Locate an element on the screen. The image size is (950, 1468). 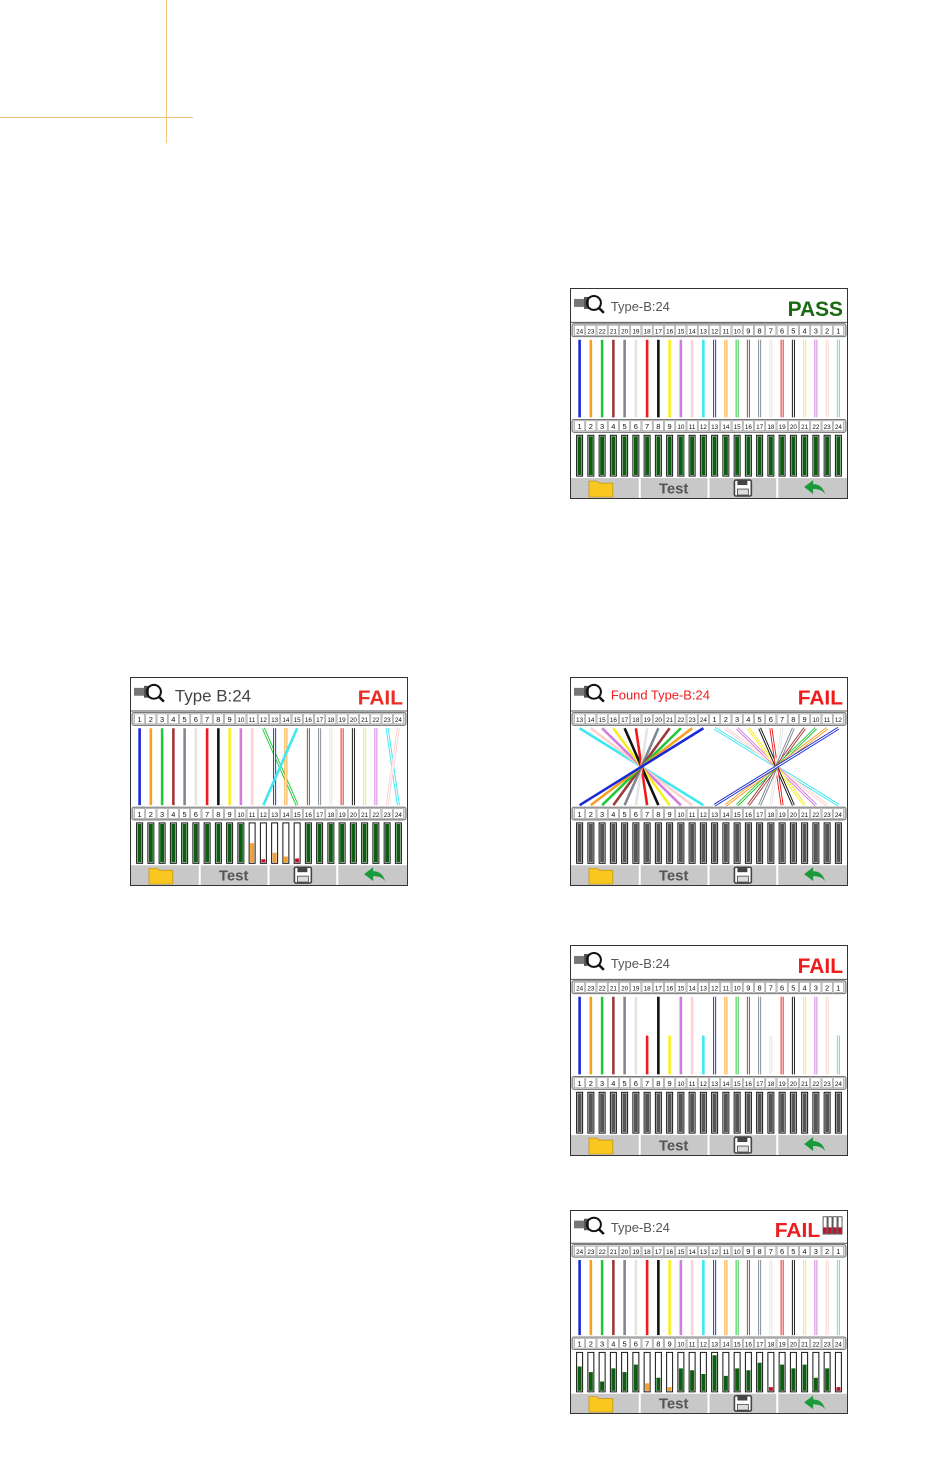
signal-bars is located at coordinates (709, 843).